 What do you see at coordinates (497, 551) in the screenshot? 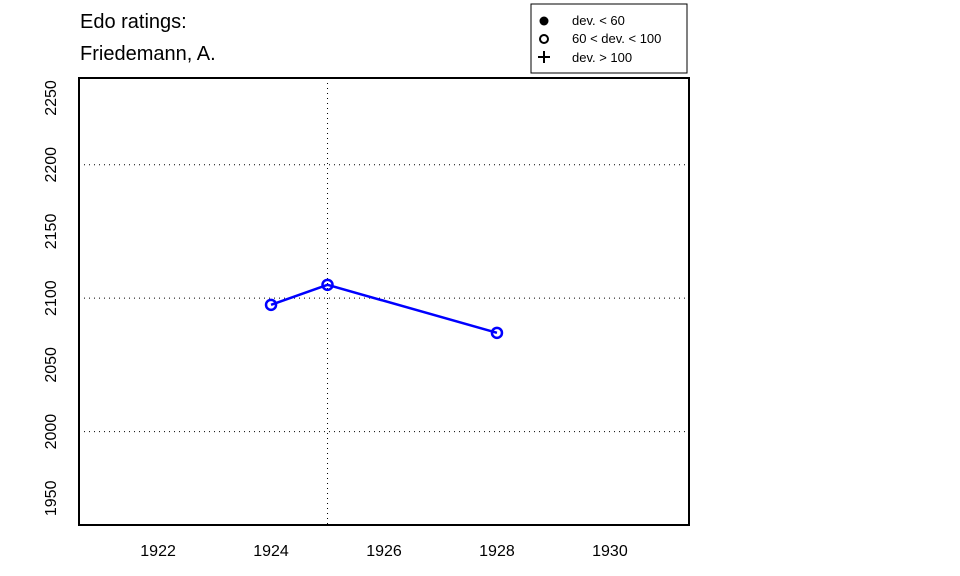
I see `x-tick-label: 1928` at bounding box center [497, 551].